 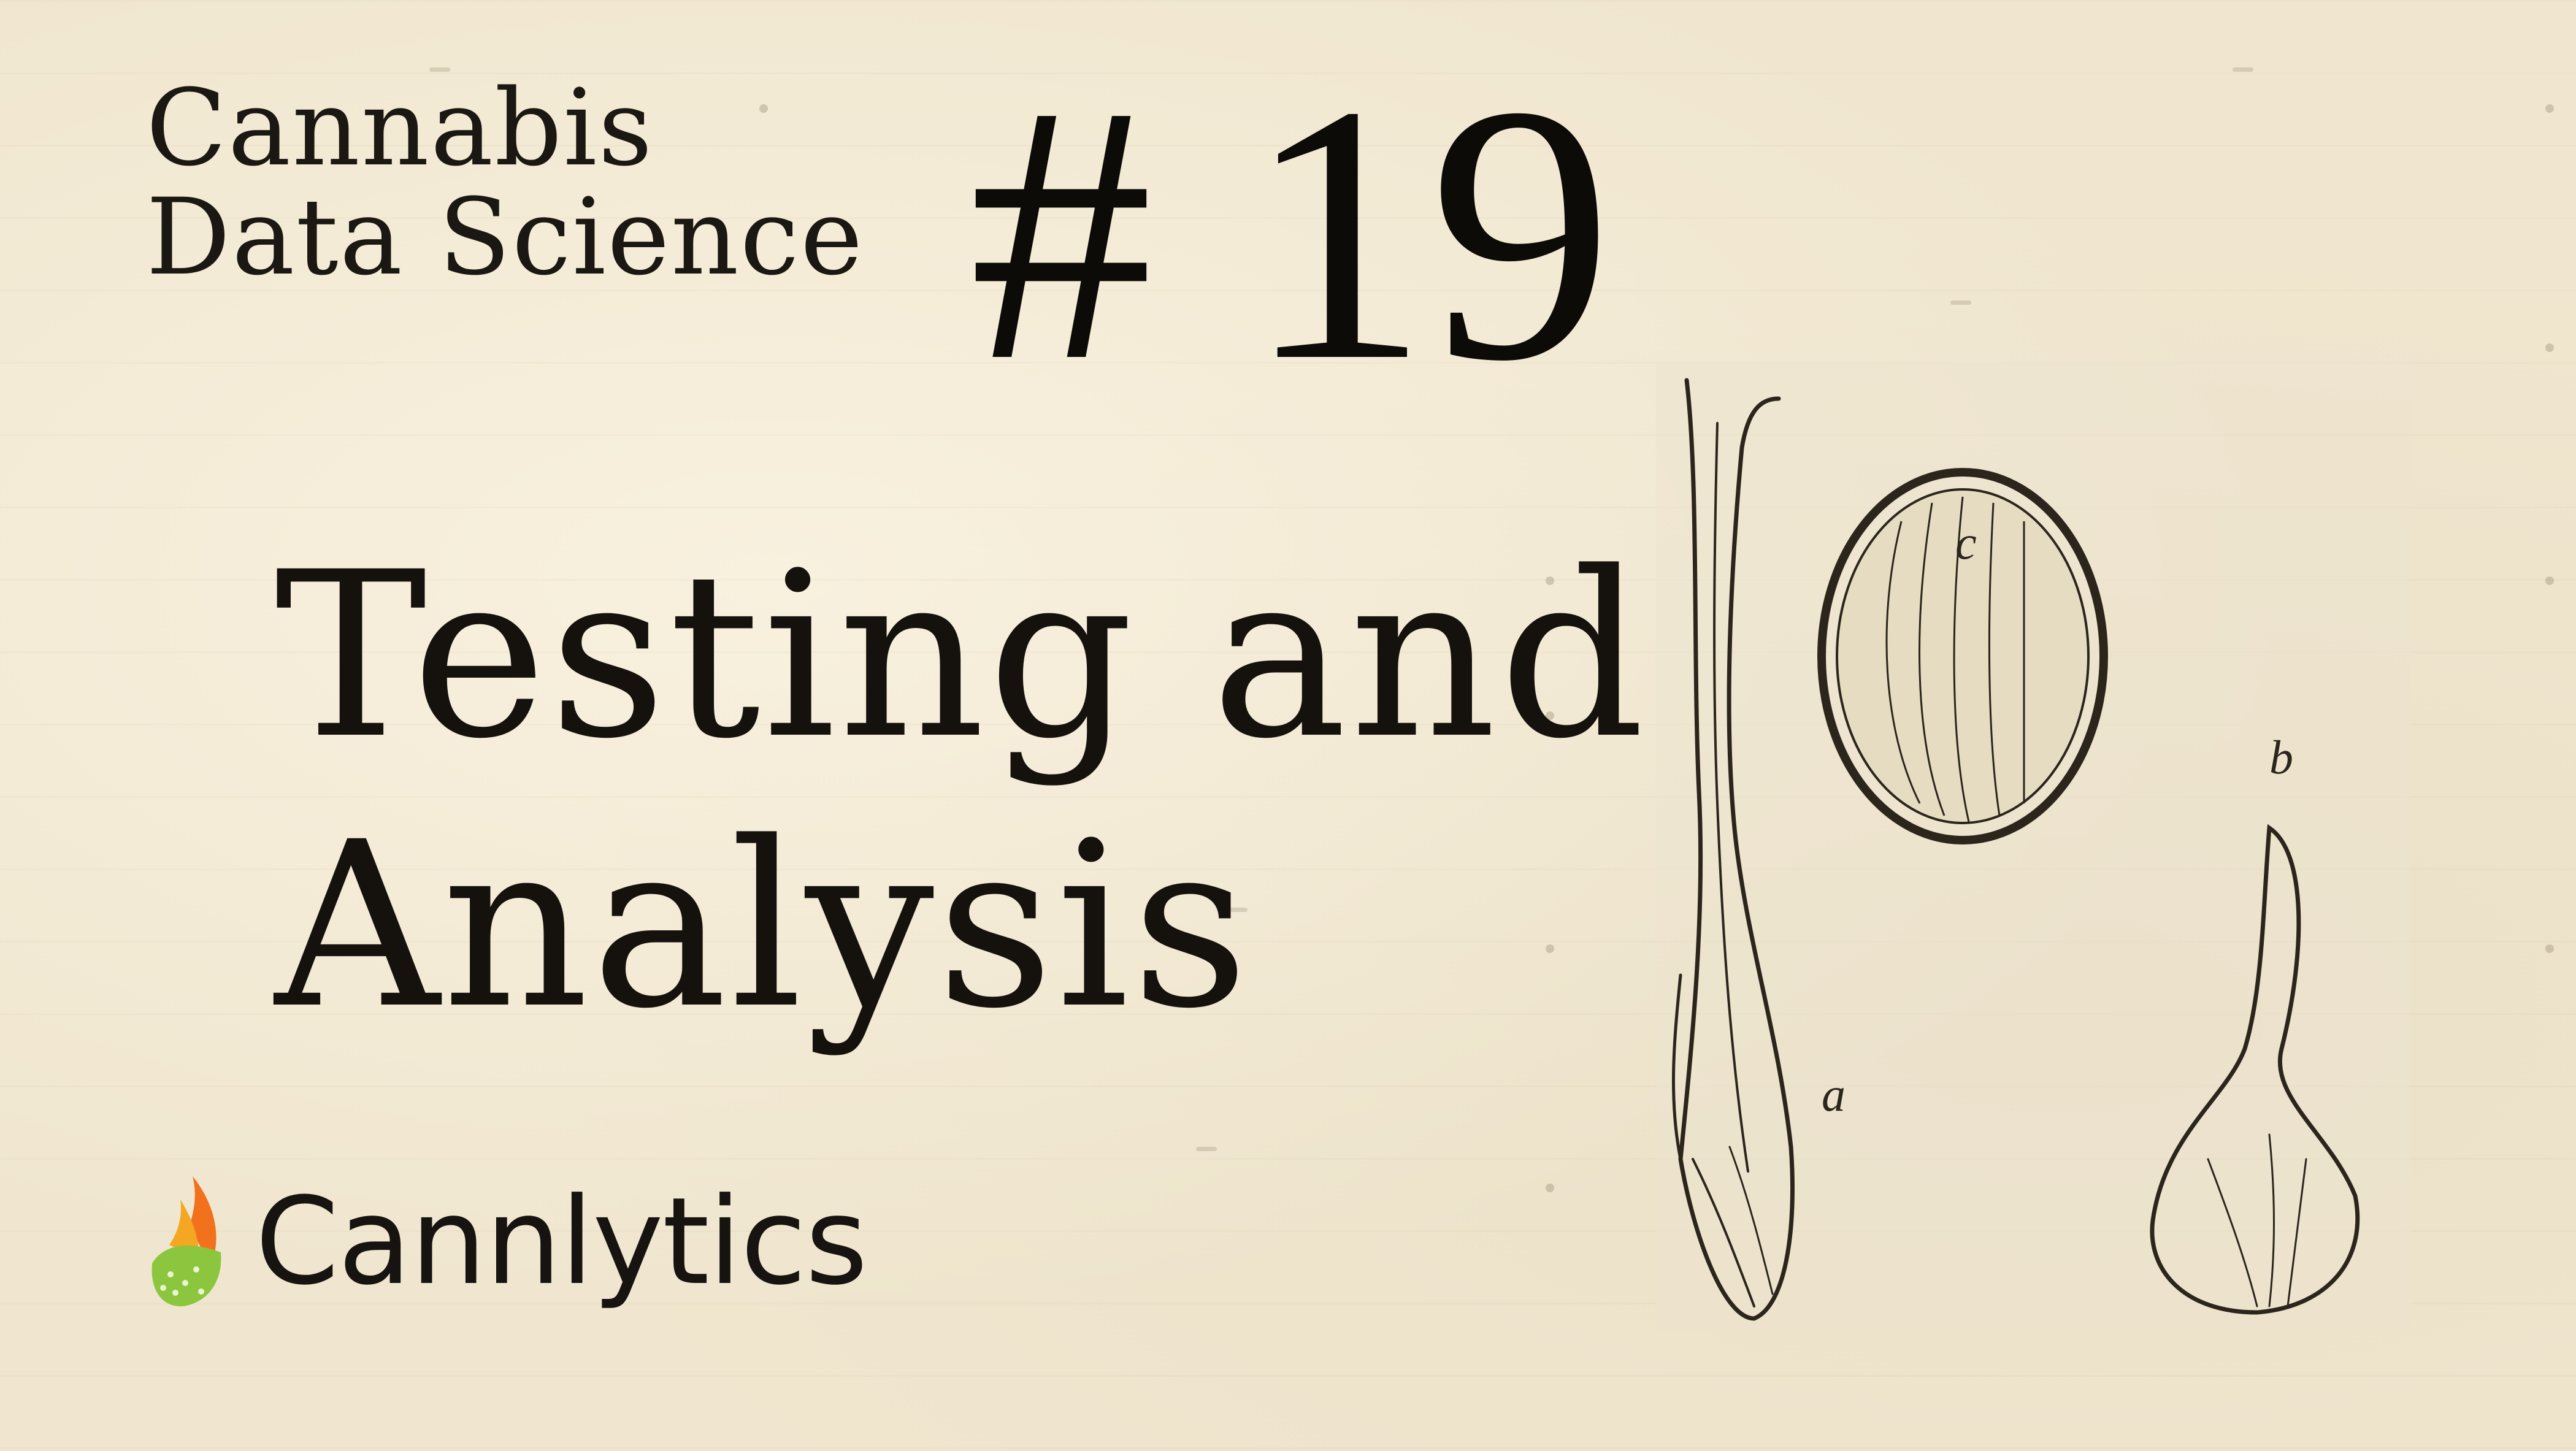 What do you see at coordinates (561, 1242) in the screenshot?
I see `brand-name: Cannlytics` at bounding box center [561, 1242].